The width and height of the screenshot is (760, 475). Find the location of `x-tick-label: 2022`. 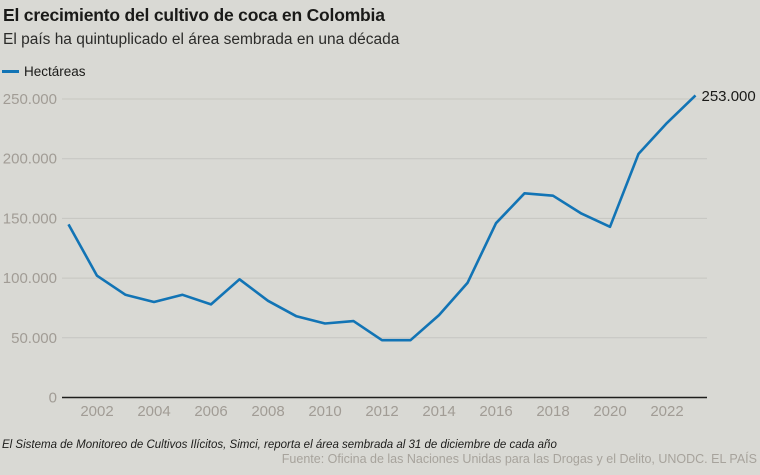

x-tick-label: 2022 is located at coordinates (666, 411).